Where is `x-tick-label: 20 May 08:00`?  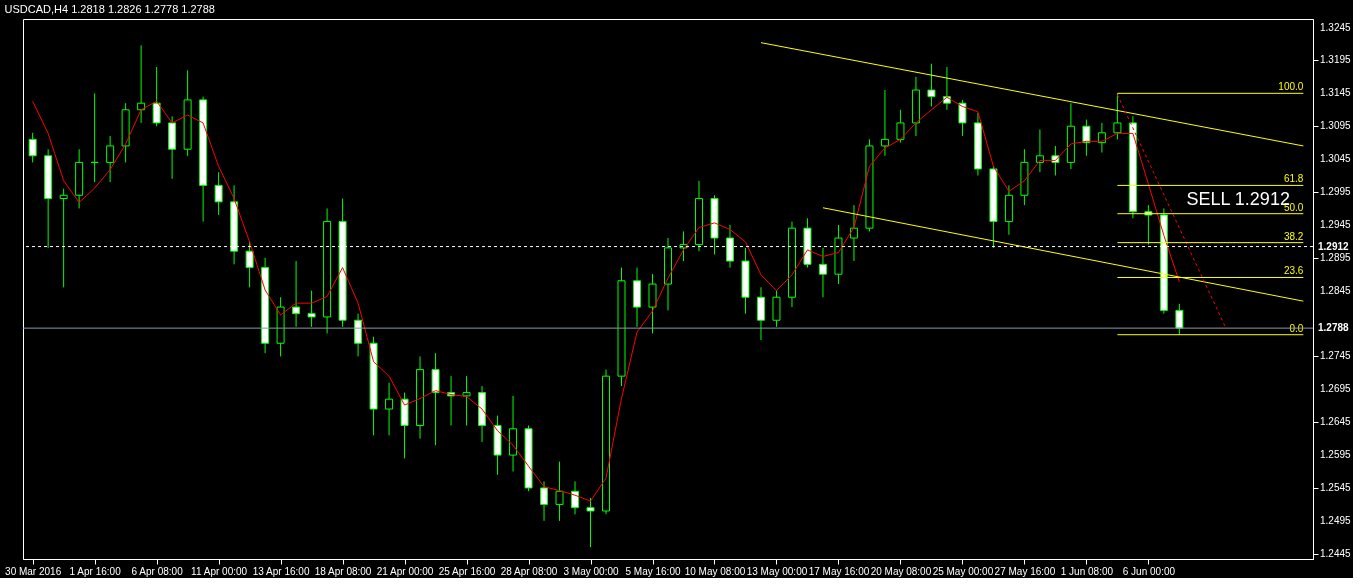
x-tick-label: 20 May 08:00 is located at coordinates (901, 571).